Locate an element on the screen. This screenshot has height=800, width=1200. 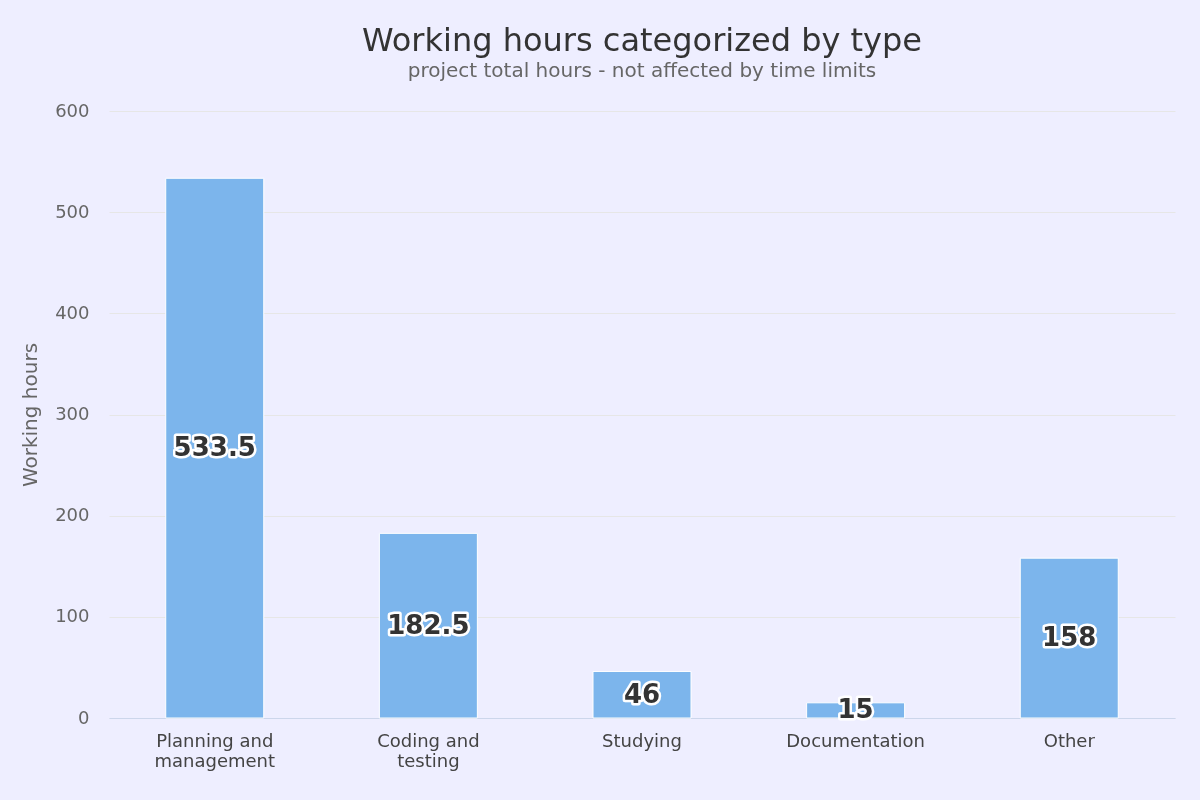
chart-title: Working hours categorized by type is located at coordinates (642, 40).